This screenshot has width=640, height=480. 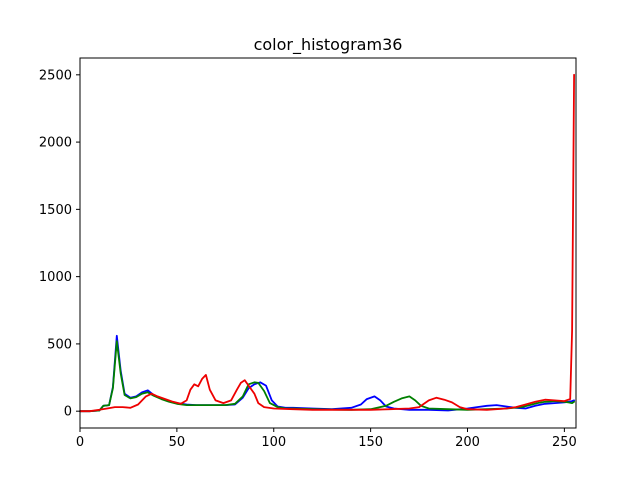 I want to click on x-tick-label: 0, so click(x=80, y=442).